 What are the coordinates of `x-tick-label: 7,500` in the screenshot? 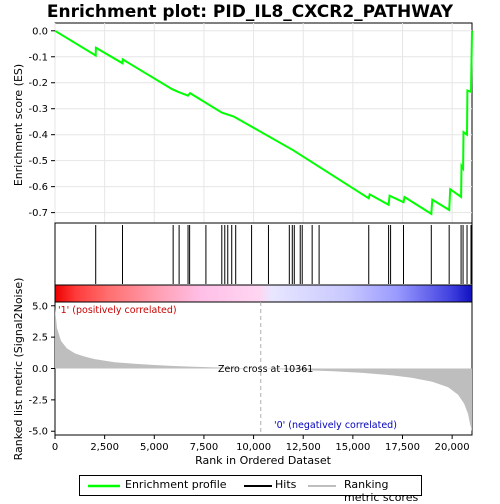 It's located at (204, 447).